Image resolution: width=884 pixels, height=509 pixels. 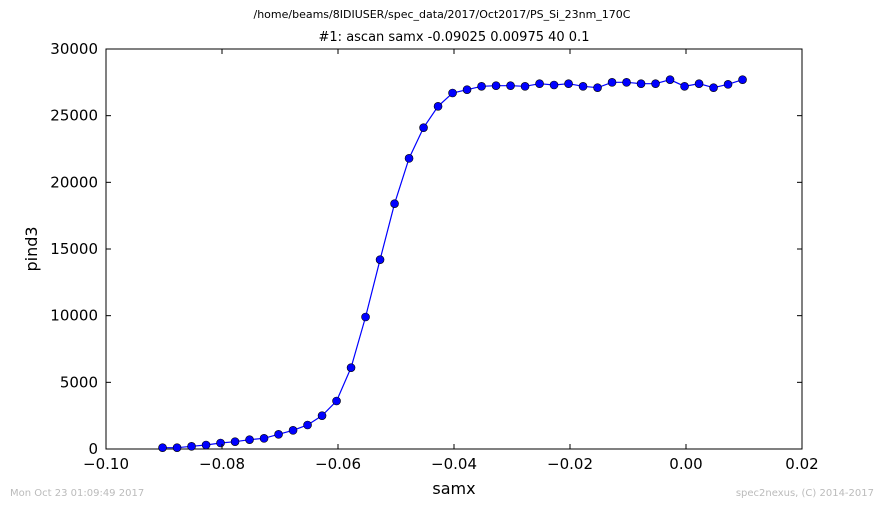 I want to click on y-tick-label: 5000, so click(x=79, y=382).